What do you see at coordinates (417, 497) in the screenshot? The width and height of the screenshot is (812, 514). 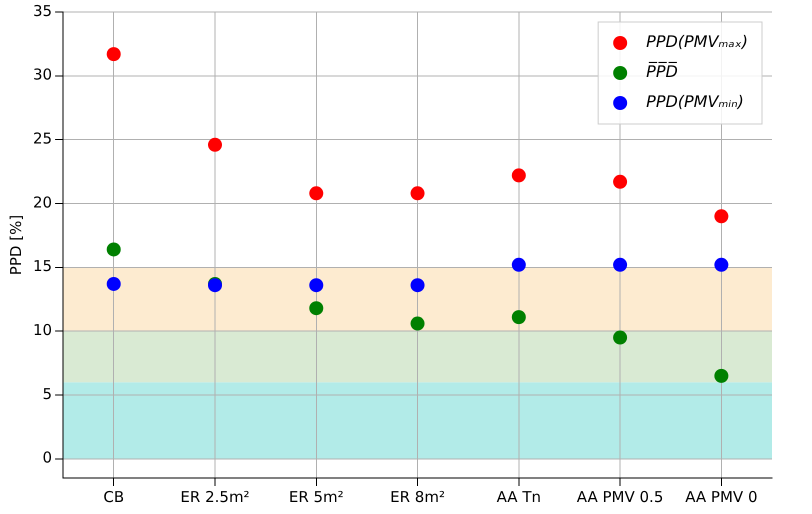 I see `x-tick-label: ER 8m²` at bounding box center [417, 497].